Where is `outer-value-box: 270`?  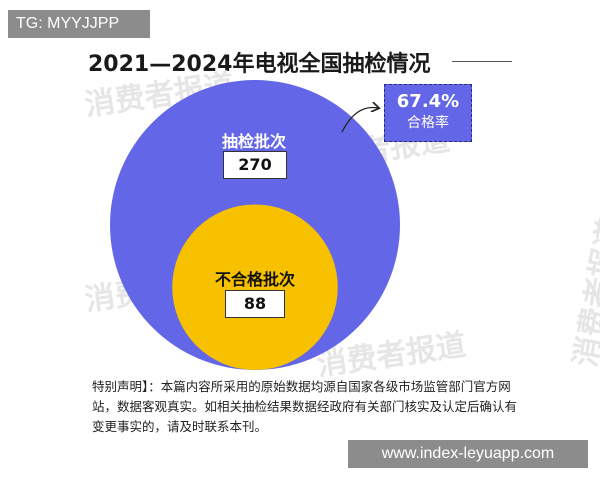
outer-value-box: 270 is located at coordinates (255, 165).